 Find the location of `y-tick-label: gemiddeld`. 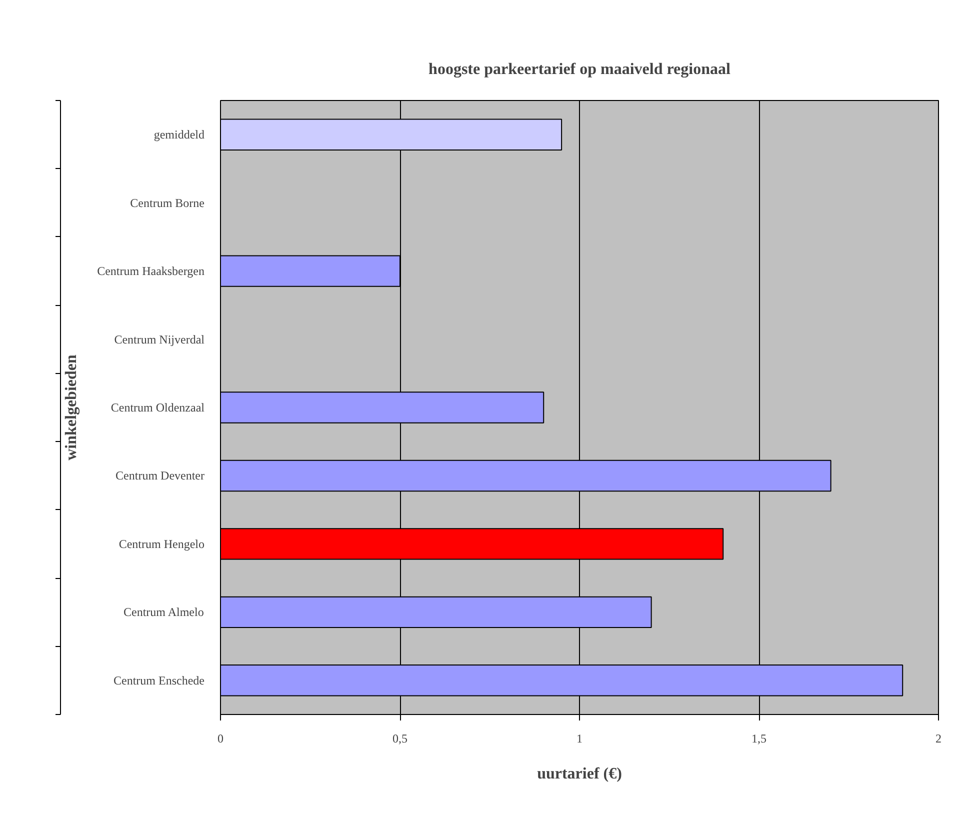

y-tick-label: gemiddeld is located at coordinates (179, 135).